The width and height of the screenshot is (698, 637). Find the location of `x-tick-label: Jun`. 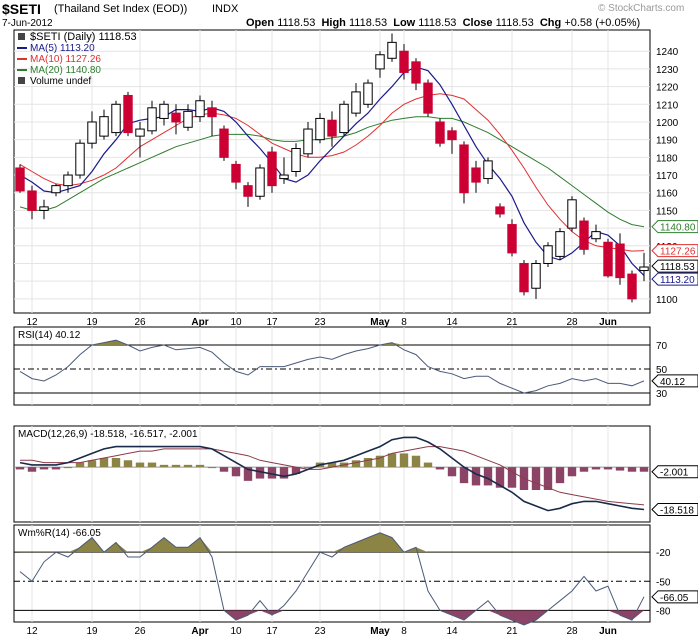

x-tick-label: Jun is located at coordinates (608, 631).